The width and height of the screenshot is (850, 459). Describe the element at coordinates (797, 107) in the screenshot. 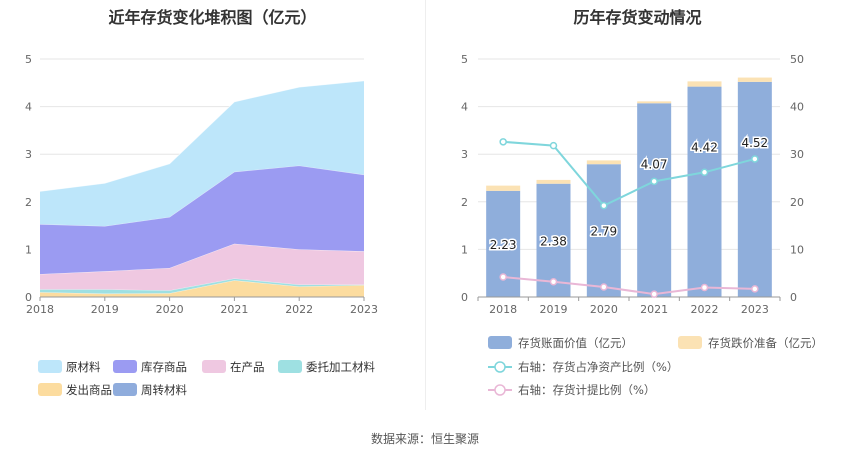

I see `y2-tick-label: 40` at that location.